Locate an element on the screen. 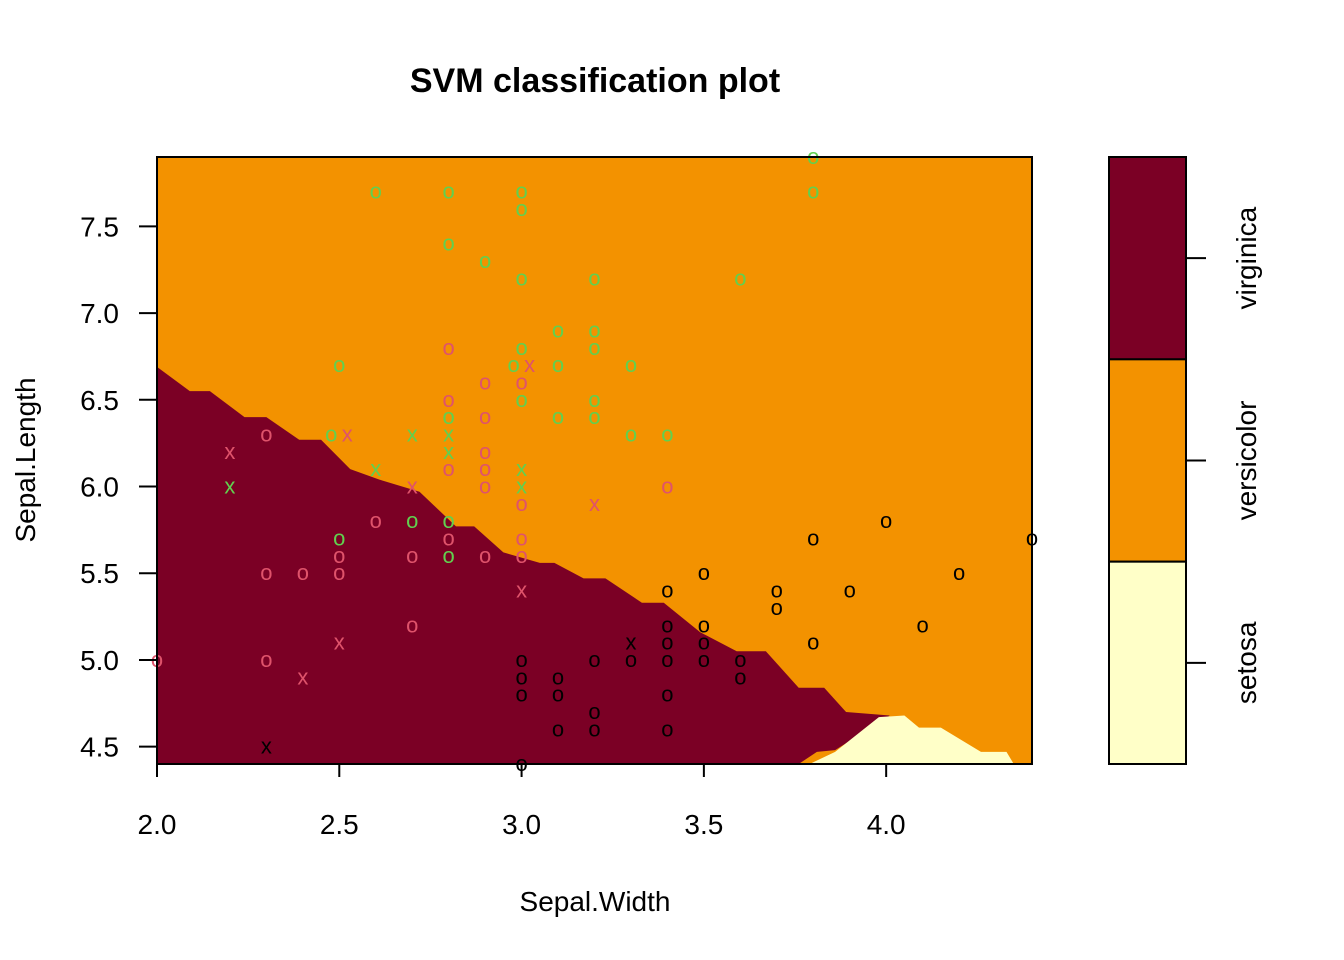  x-tick-label: 2.5 is located at coordinates (339, 824).